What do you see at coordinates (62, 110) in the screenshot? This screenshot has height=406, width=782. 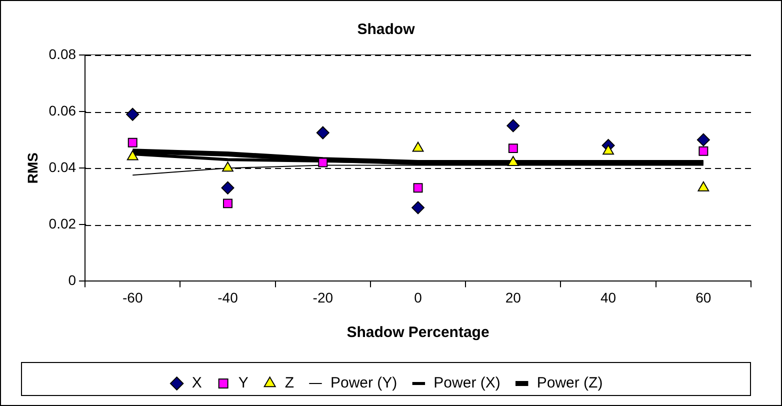 I see `y-tick-label: 0.06` at bounding box center [62, 110].